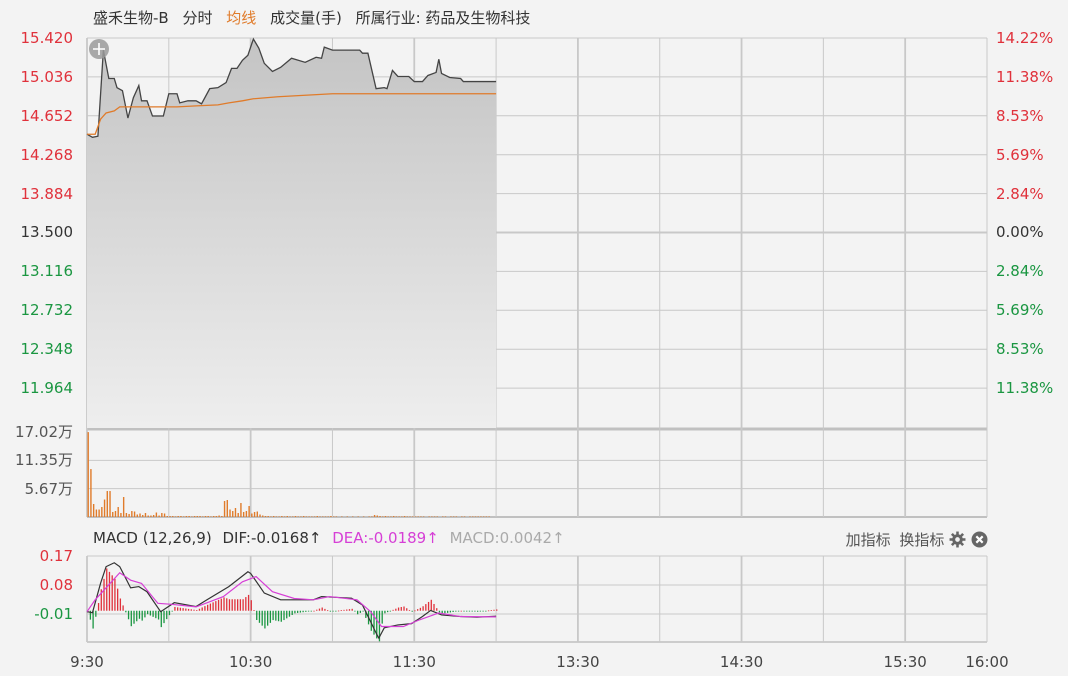  Describe the element at coordinates (443, 18) in the screenshot. I see `industry-label: 所属行业: 药品及生物科技` at that location.